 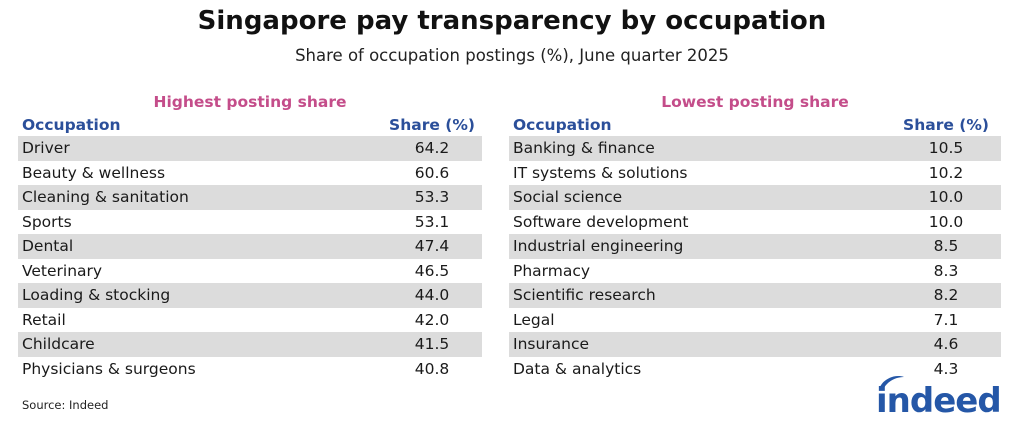 I want to click on cell-share: 41.5, so click(x=432, y=344).